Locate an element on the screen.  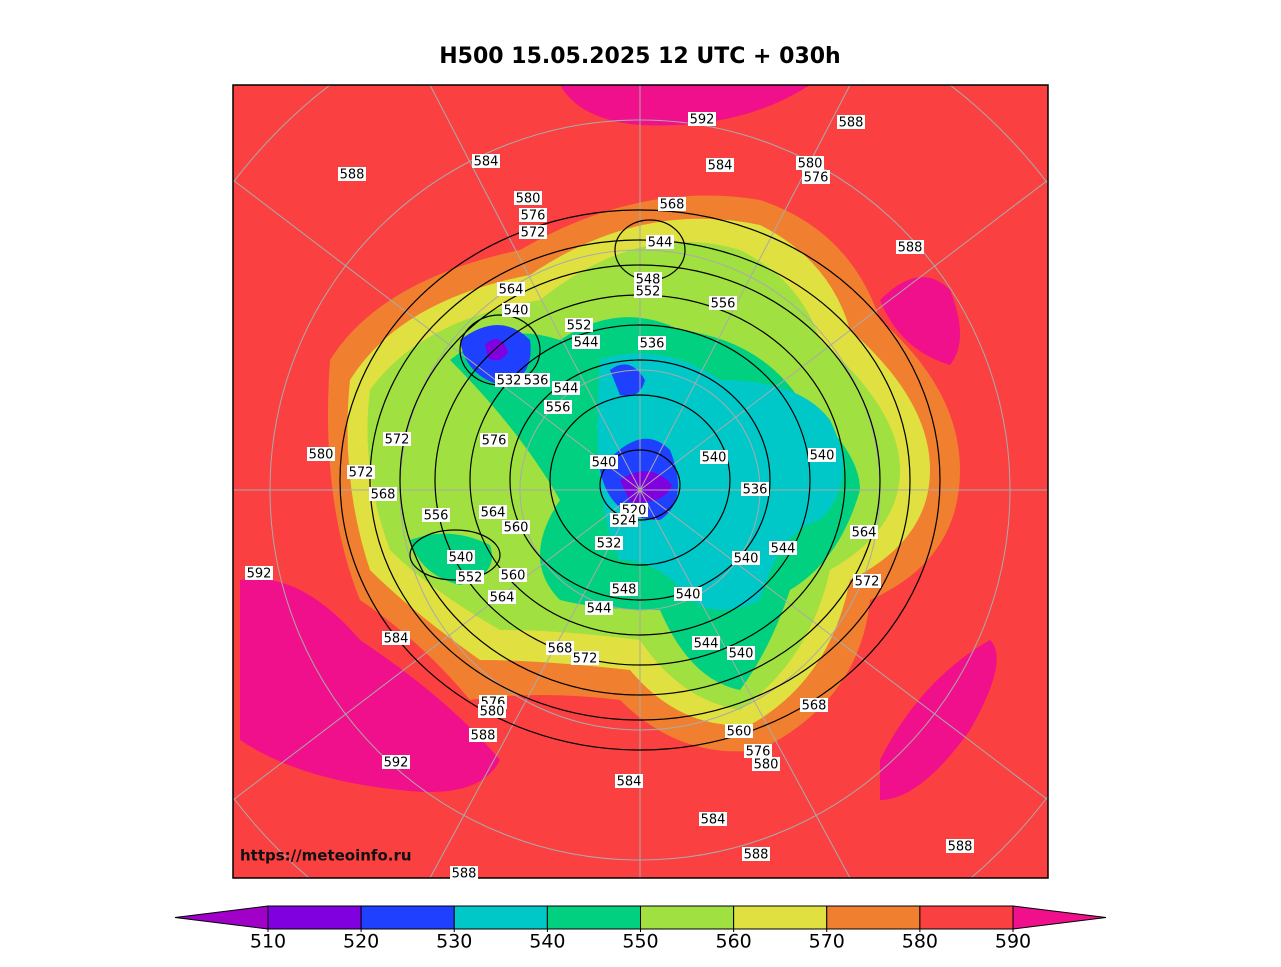
contour-label: 592 is located at coordinates (396, 763).